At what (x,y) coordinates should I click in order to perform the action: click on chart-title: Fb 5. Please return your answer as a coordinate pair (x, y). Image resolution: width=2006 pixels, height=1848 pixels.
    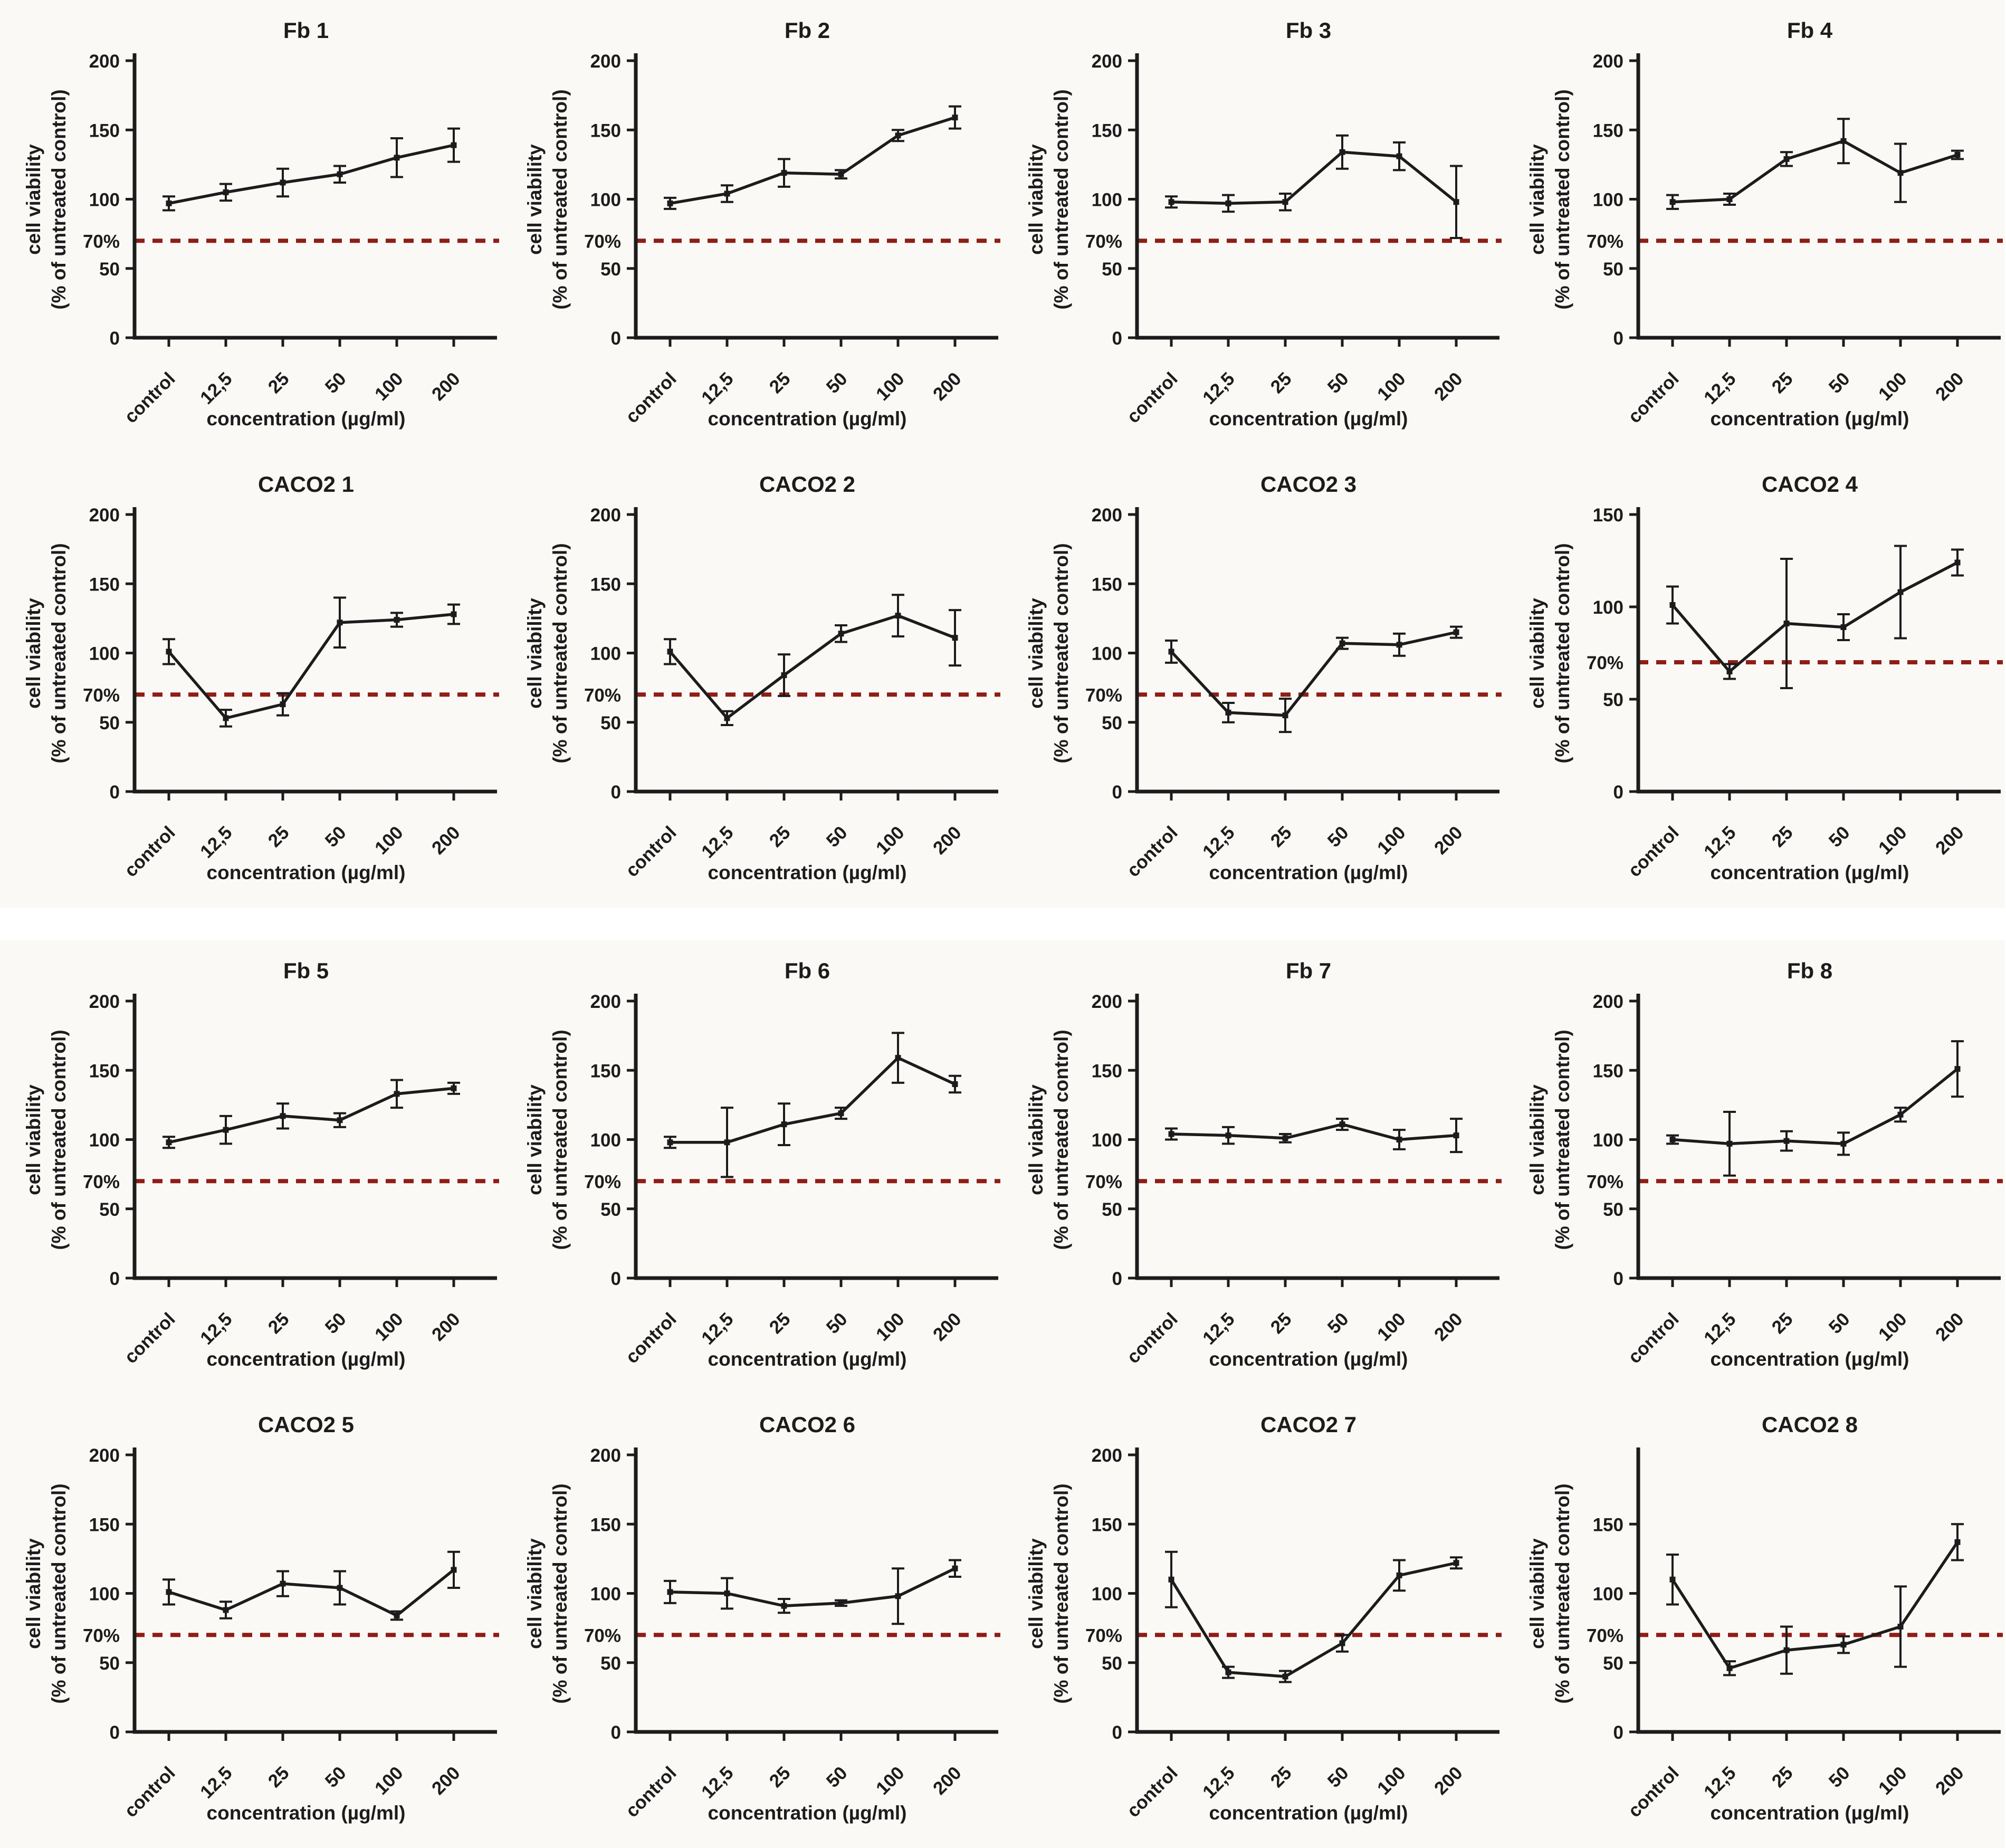
    Looking at the image, I should click on (306, 971).